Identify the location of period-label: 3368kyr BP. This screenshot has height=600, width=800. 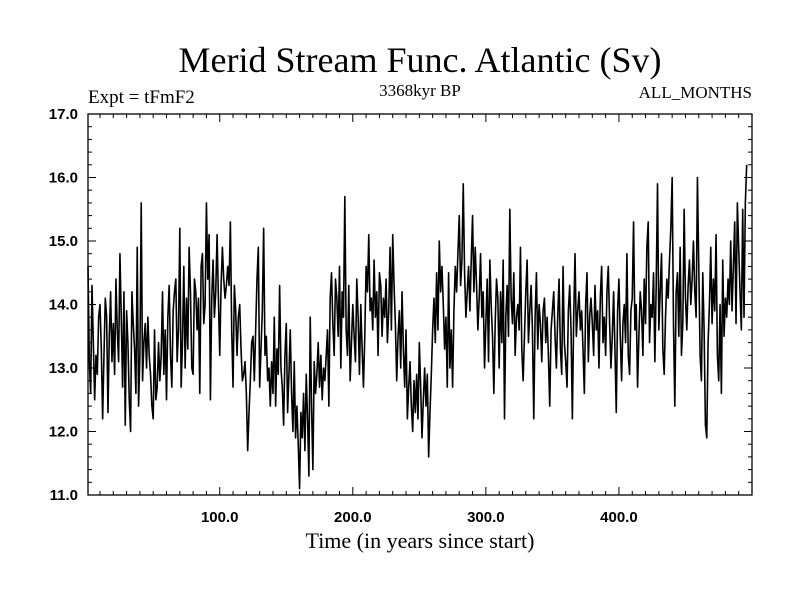
(420, 90).